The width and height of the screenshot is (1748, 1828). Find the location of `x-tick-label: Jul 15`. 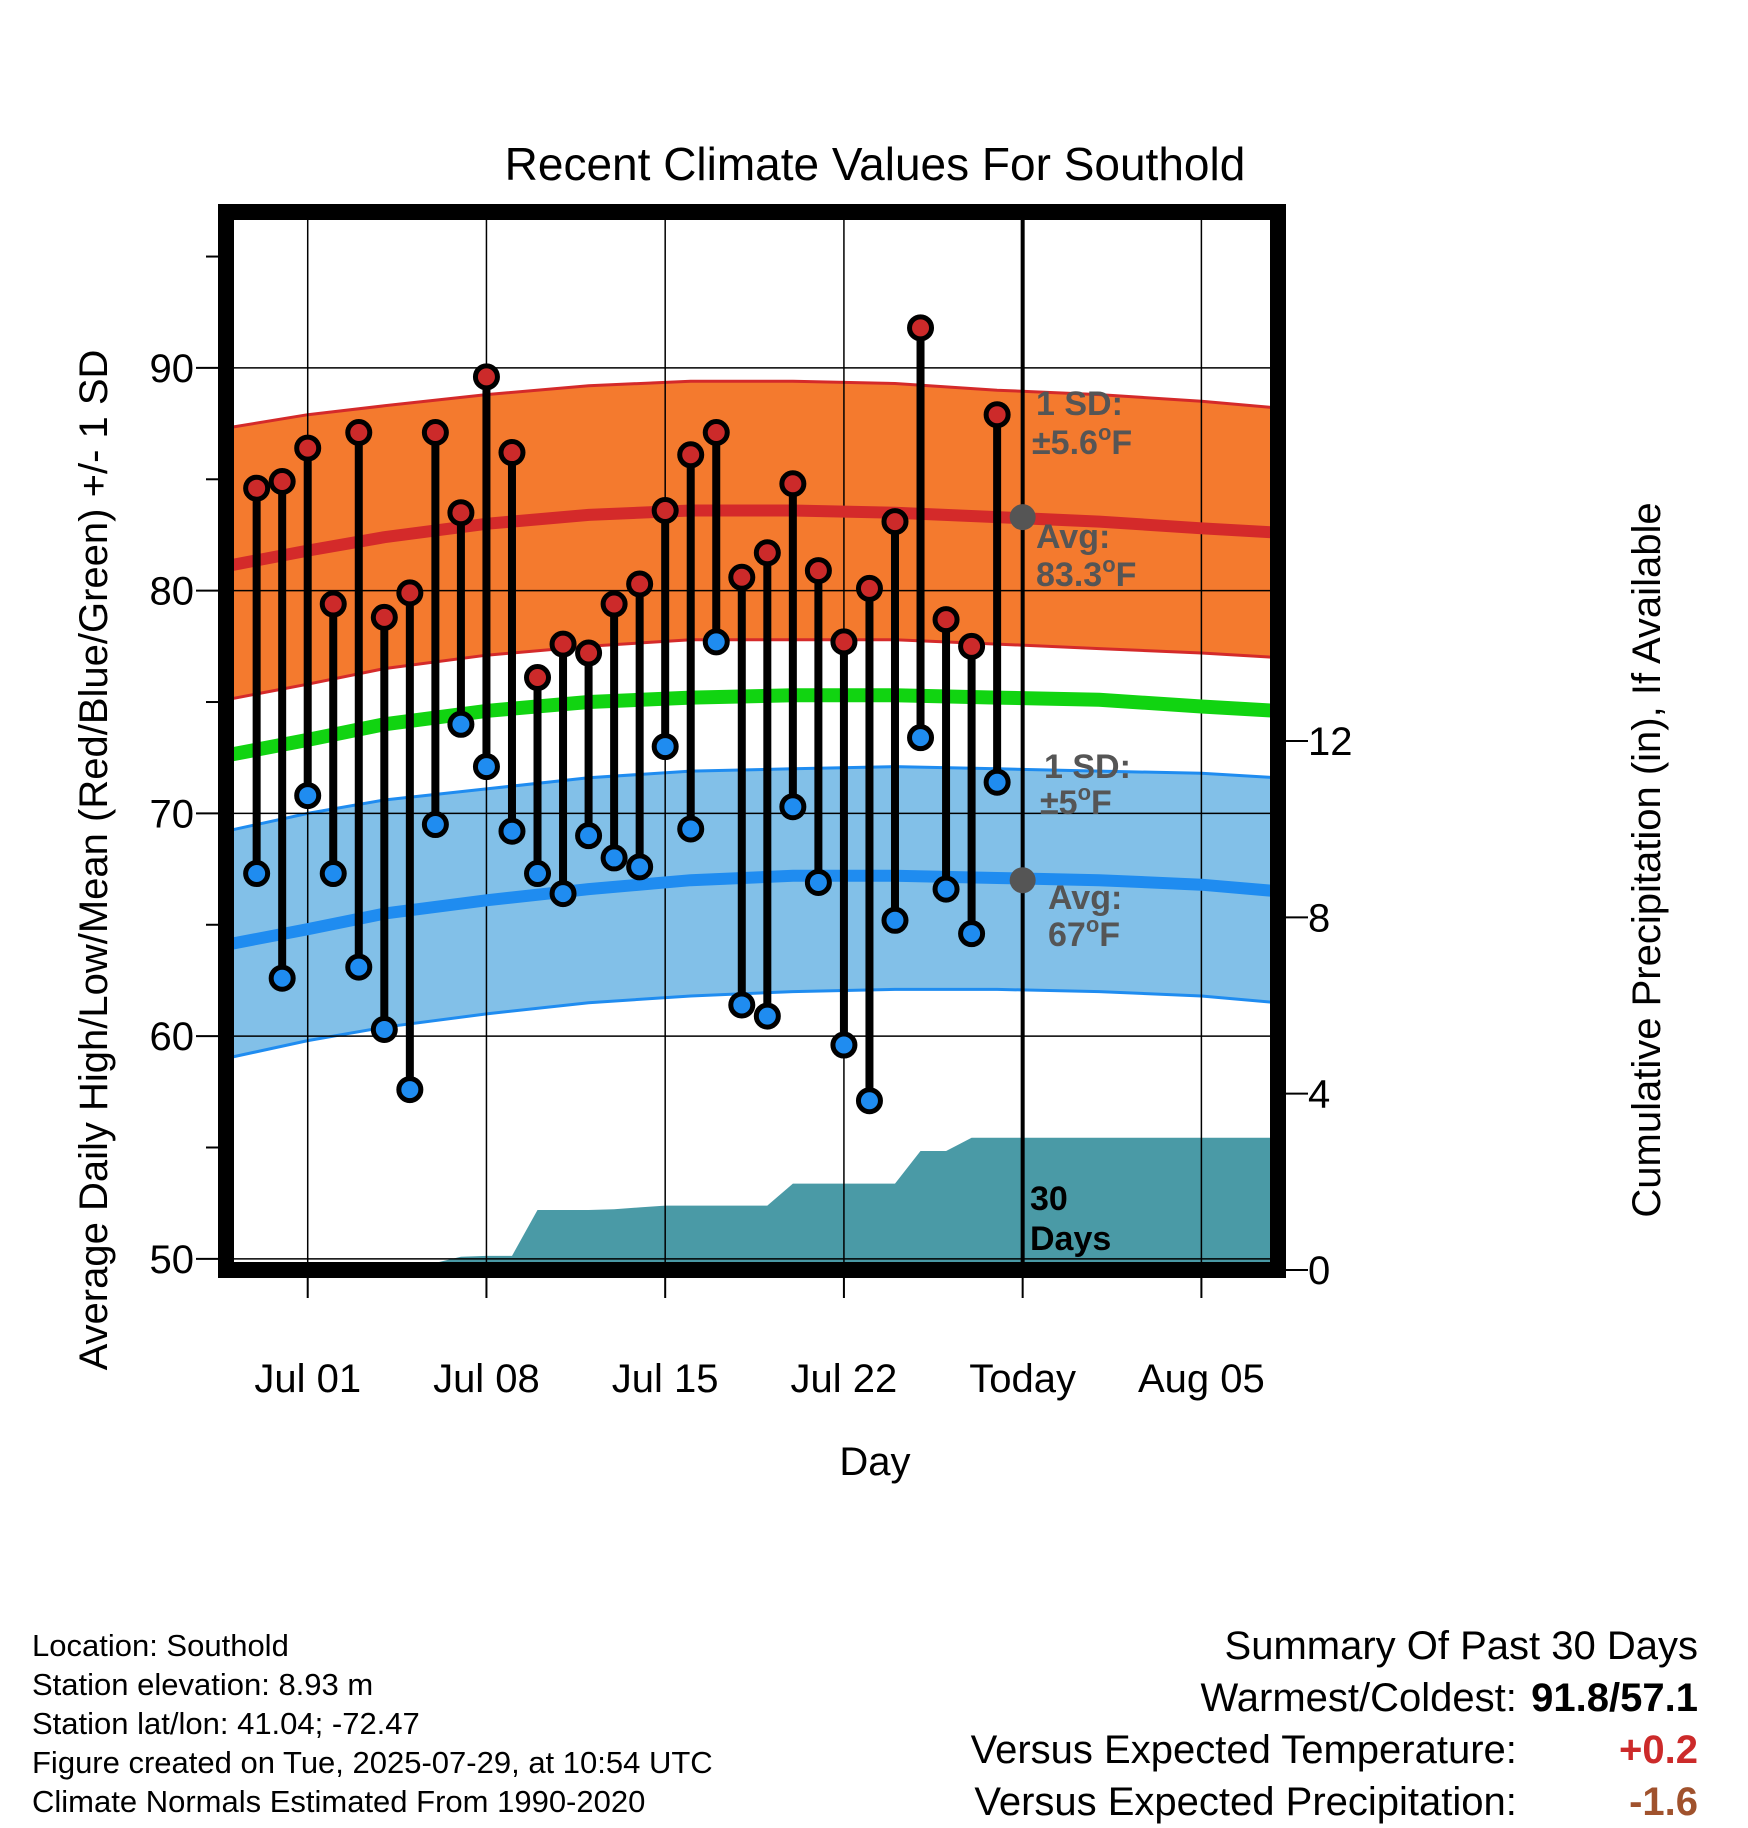

x-tick-label: Jul 15 is located at coordinates (665, 1379).